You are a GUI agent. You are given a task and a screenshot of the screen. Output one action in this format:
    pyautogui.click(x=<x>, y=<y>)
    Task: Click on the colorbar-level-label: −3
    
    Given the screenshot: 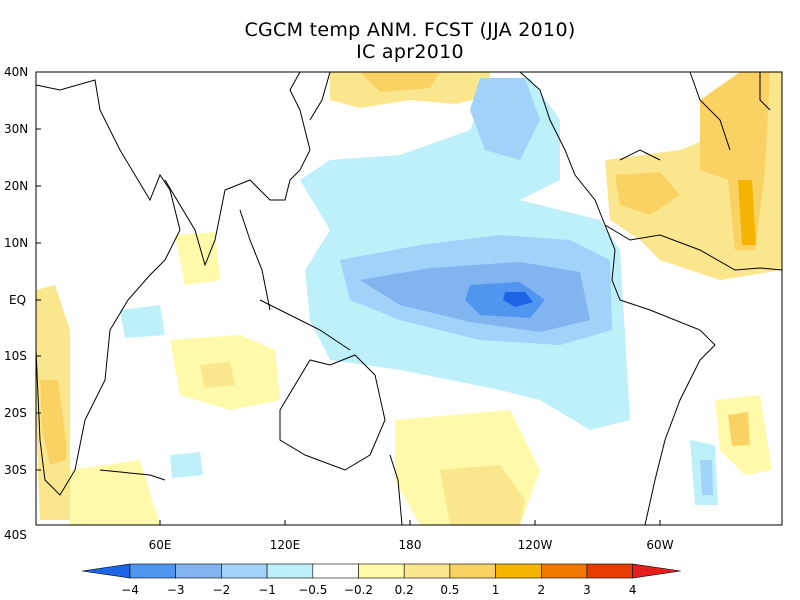 What is the action you would take?
    pyautogui.click(x=176, y=590)
    